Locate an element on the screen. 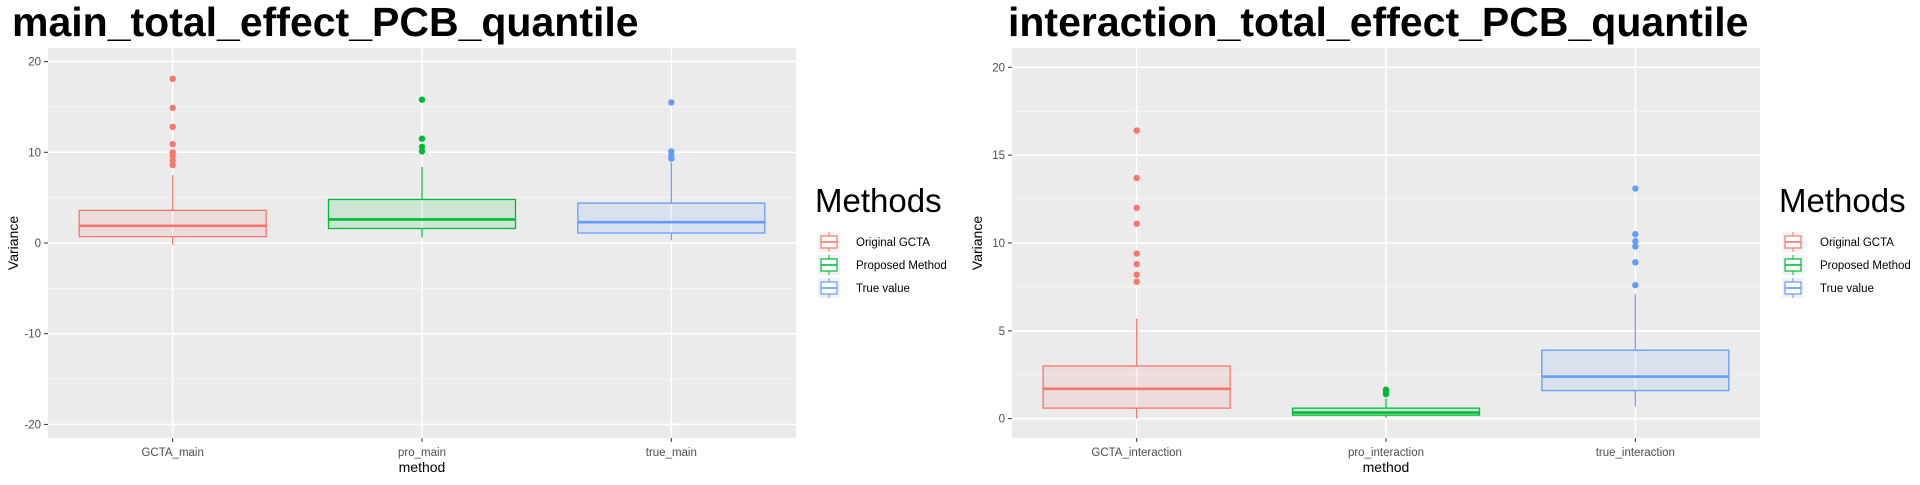 This screenshot has width=1920, height=485. y-axis-ticks: 20 10 0 -10 -20 is located at coordinates (36, 244).